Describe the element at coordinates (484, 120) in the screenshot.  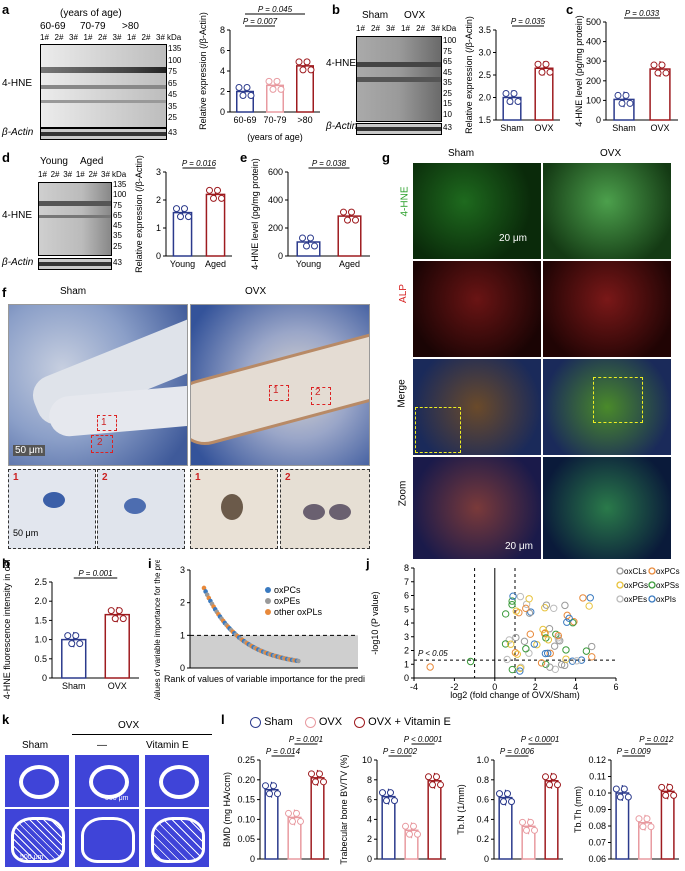
I see `y-tick-label: 1.5` at that location.